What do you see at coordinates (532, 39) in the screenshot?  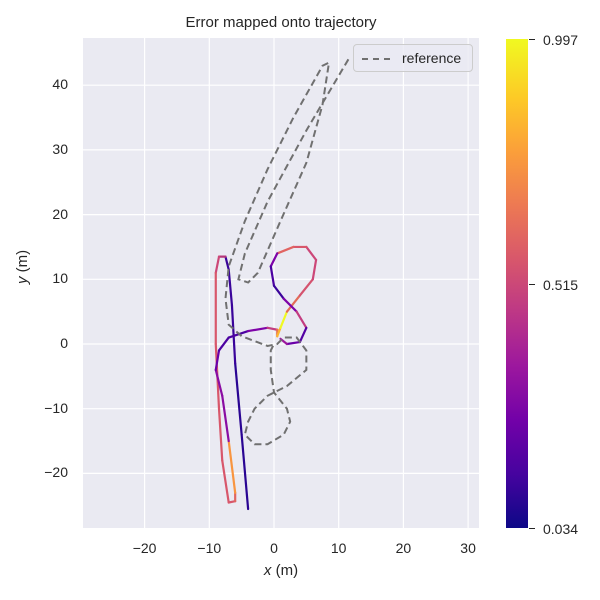 I see `colorbar-tick-max` at bounding box center [532, 39].